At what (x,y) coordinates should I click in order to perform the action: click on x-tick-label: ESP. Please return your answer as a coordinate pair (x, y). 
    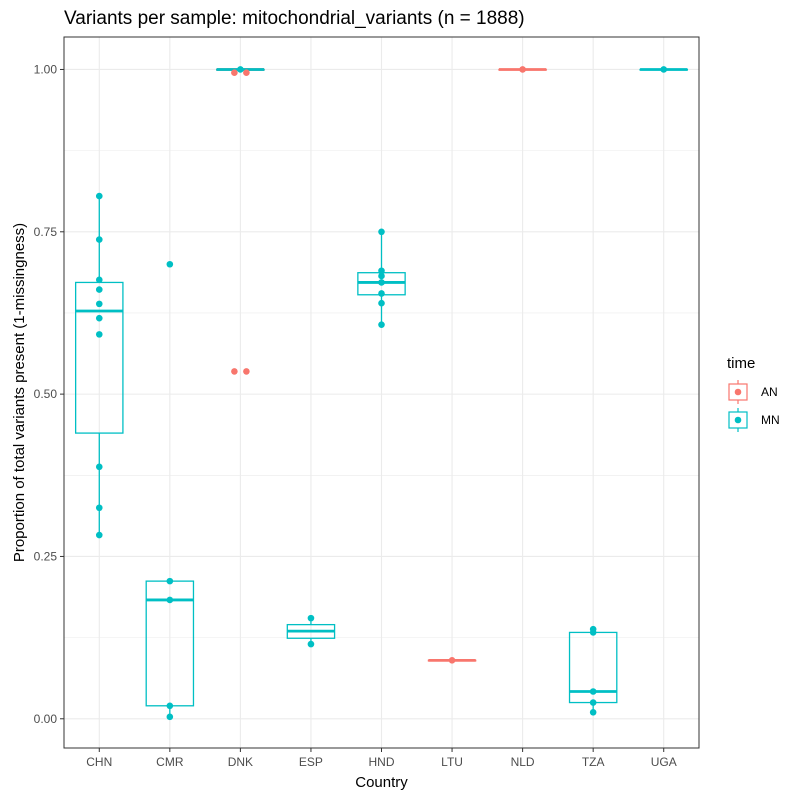
    Looking at the image, I should click on (311, 762).